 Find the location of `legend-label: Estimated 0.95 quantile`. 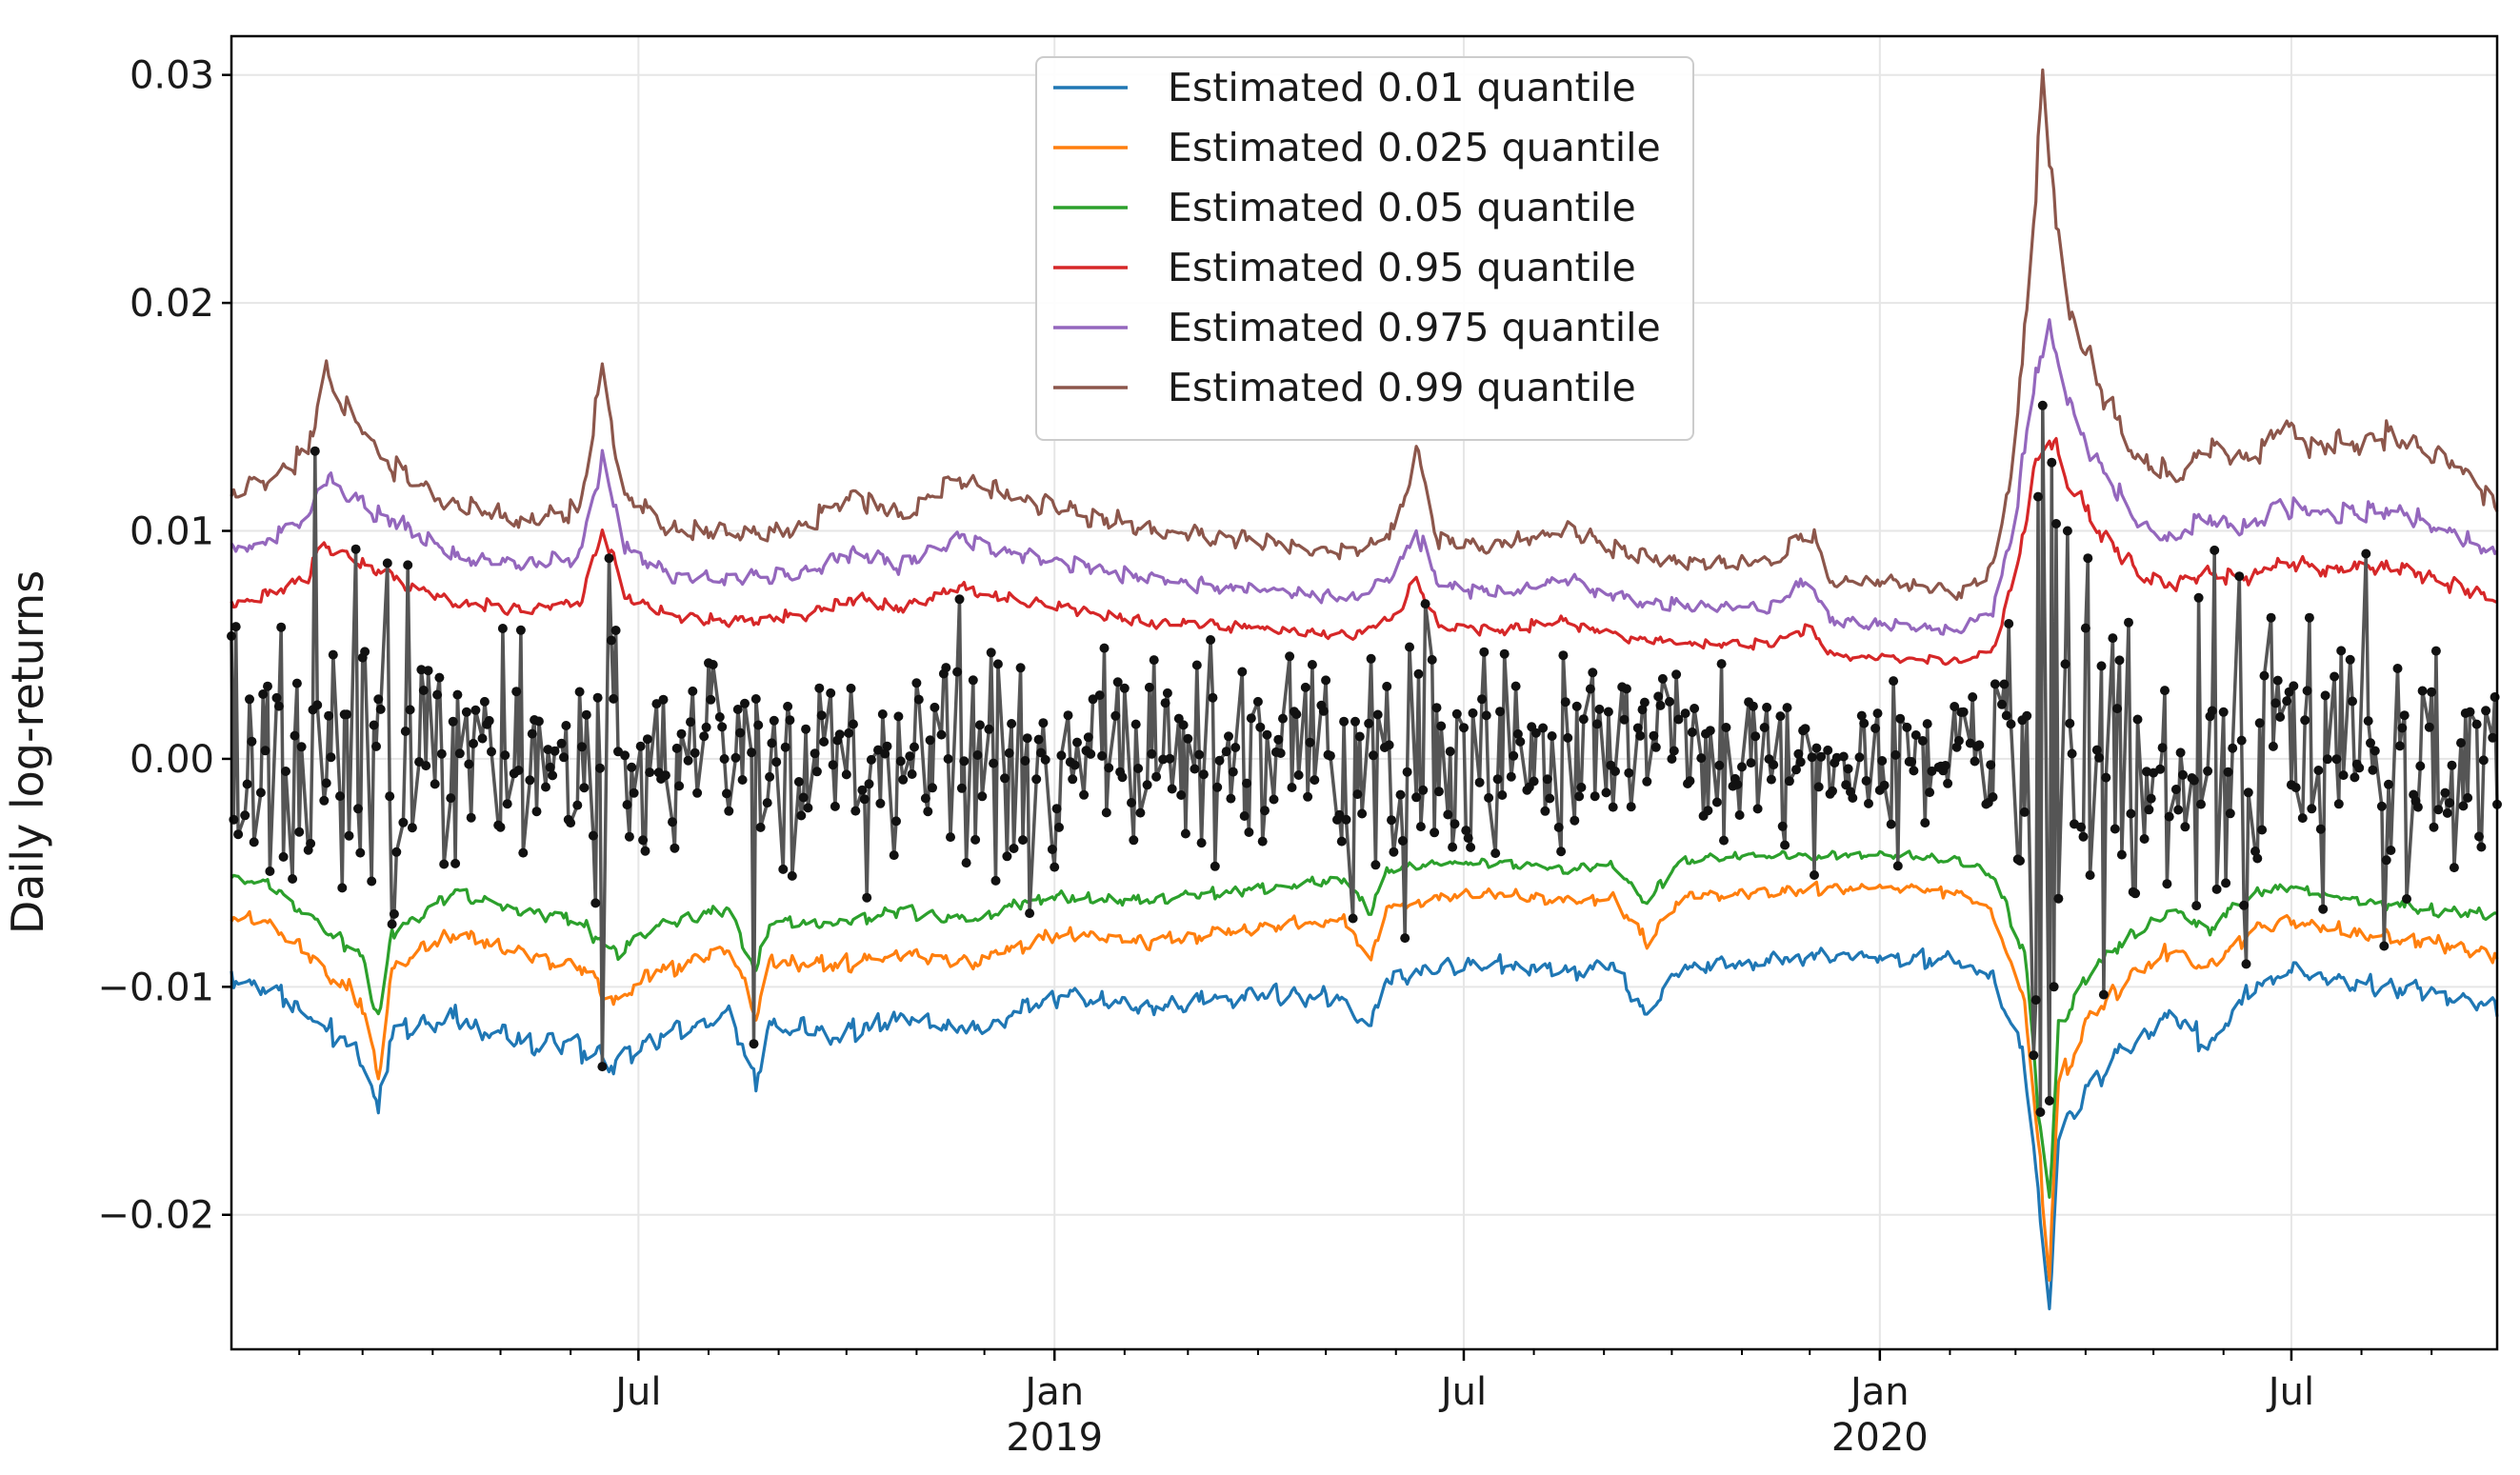

legend-label: Estimated 0.95 quantile is located at coordinates (1402, 268).